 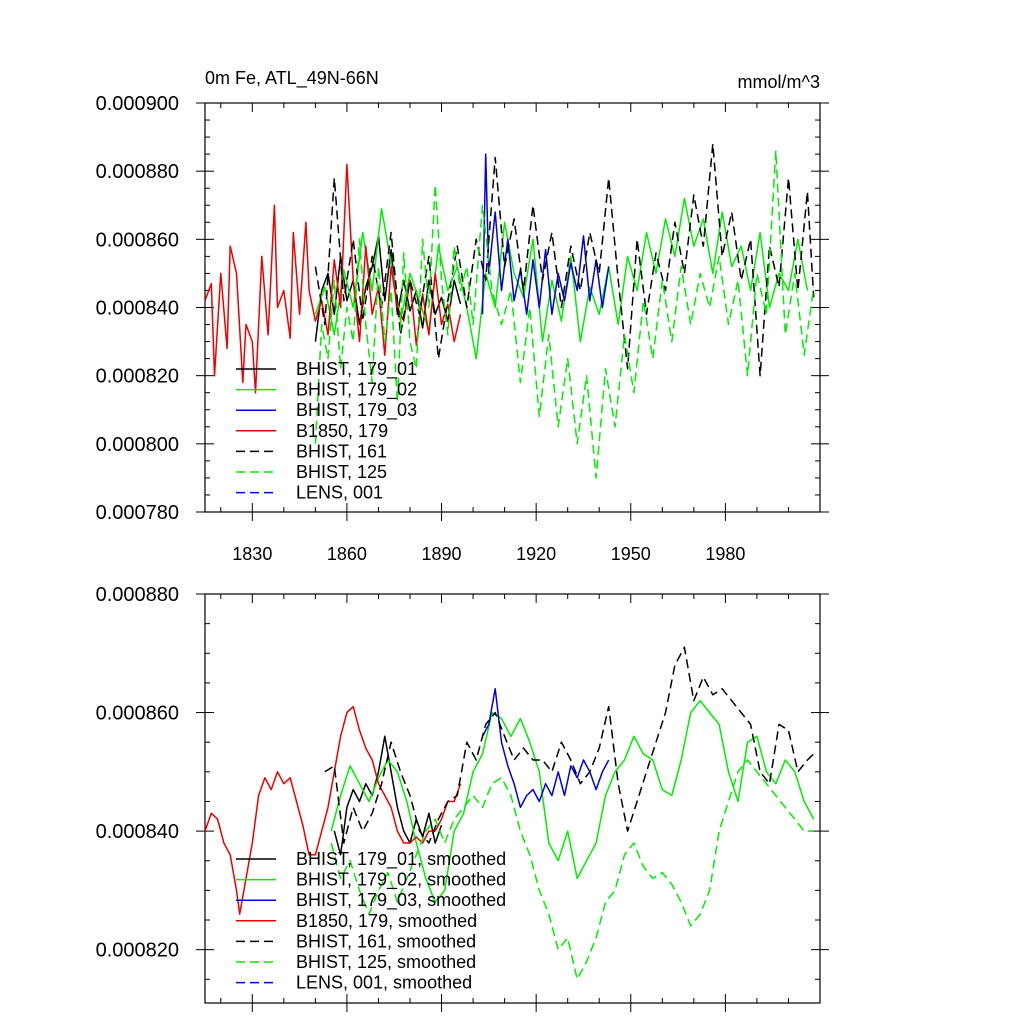 I want to click on x-tick-label: 1920, so click(x=536, y=554).